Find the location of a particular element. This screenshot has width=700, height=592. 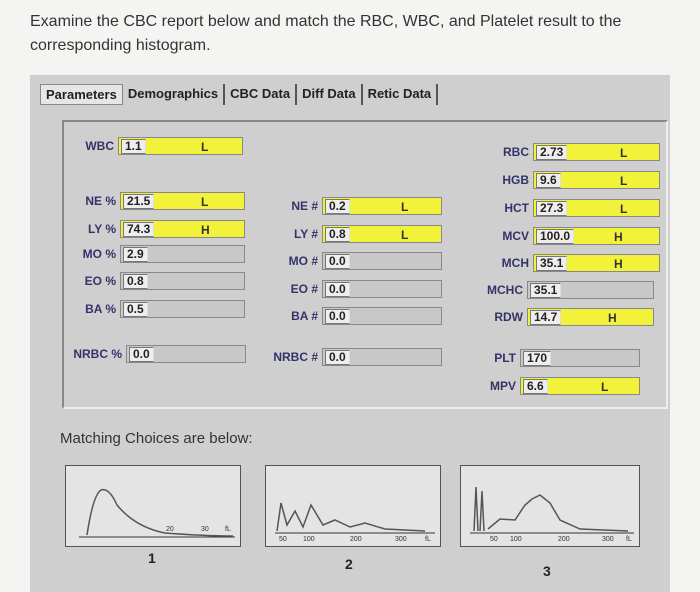

field-box: 35.1 H is located at coordinates (596, 263).